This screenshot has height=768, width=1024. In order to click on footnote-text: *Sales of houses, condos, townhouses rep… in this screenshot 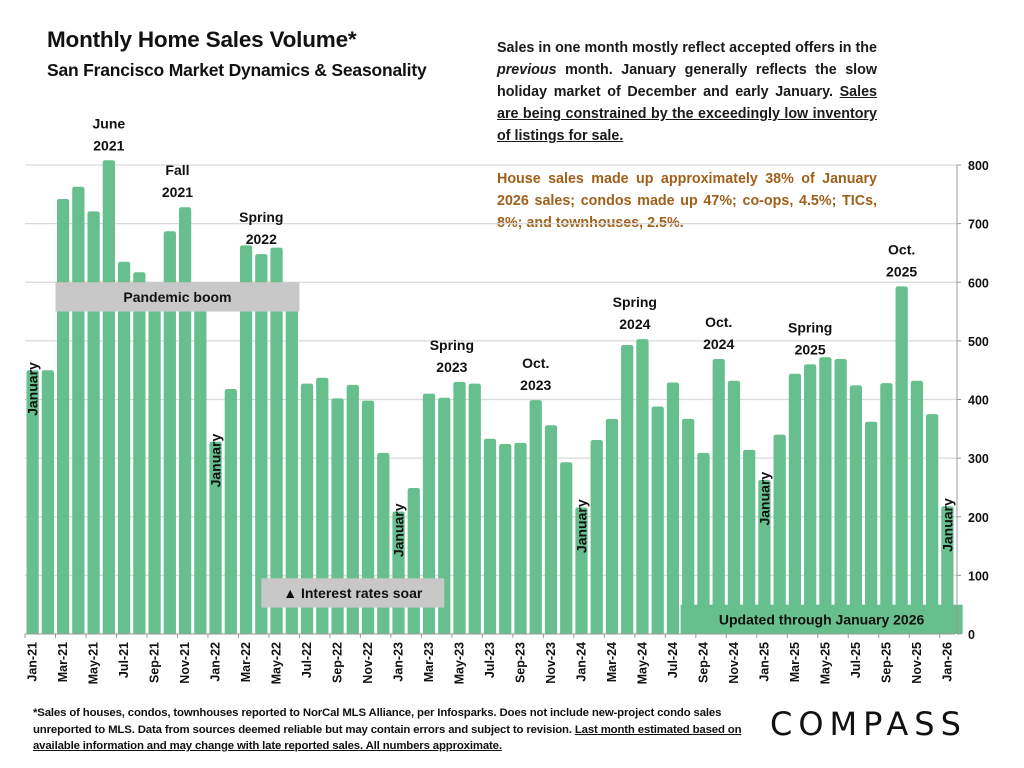, I will do `click(377, 721)`.